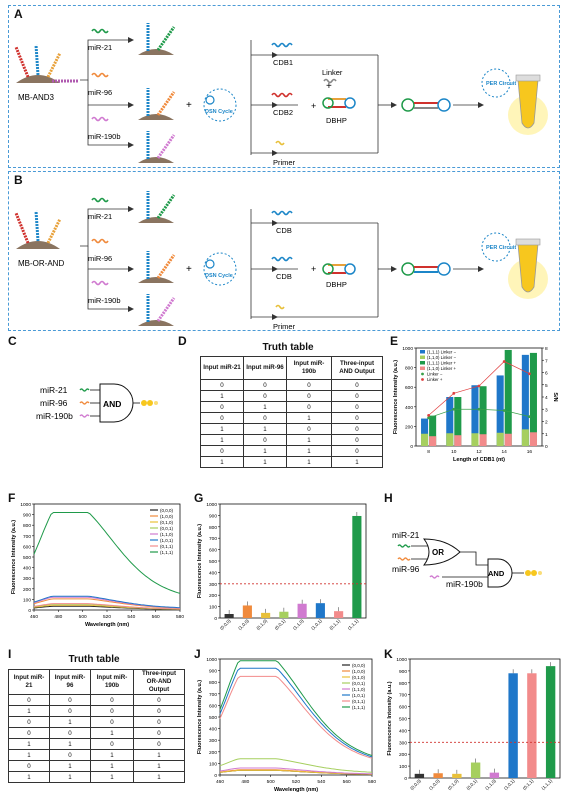 This screenshot has height=804, width=568. What do you see at coordinates (498, 83) in the screenshot?
I see `a-per-circuit-icon: PER Circuit` at bounding box center [498, 83].